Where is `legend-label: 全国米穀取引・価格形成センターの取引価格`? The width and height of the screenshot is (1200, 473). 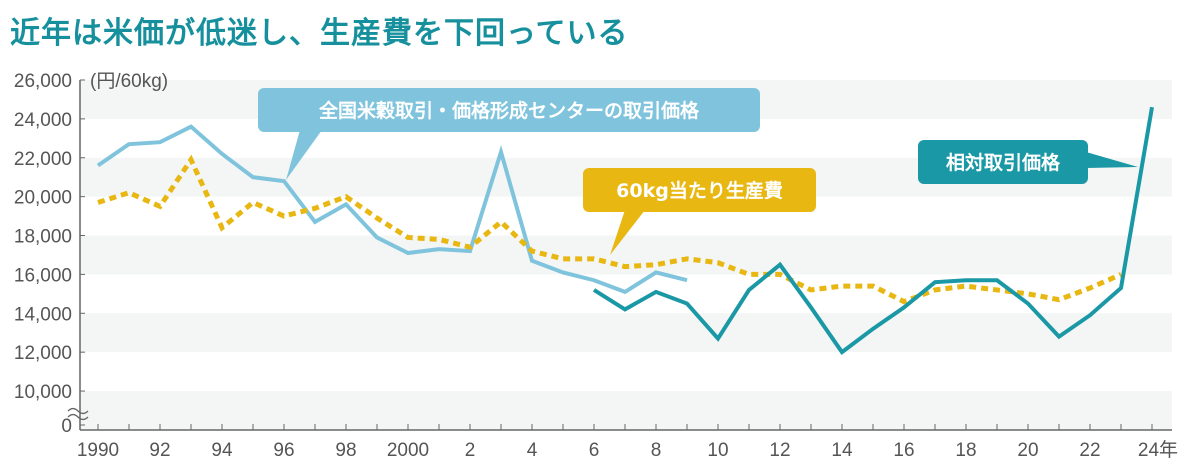 legend-label: 全国米穀取引・価格形成センターの取引価格 is located at coordinates (509, 110).